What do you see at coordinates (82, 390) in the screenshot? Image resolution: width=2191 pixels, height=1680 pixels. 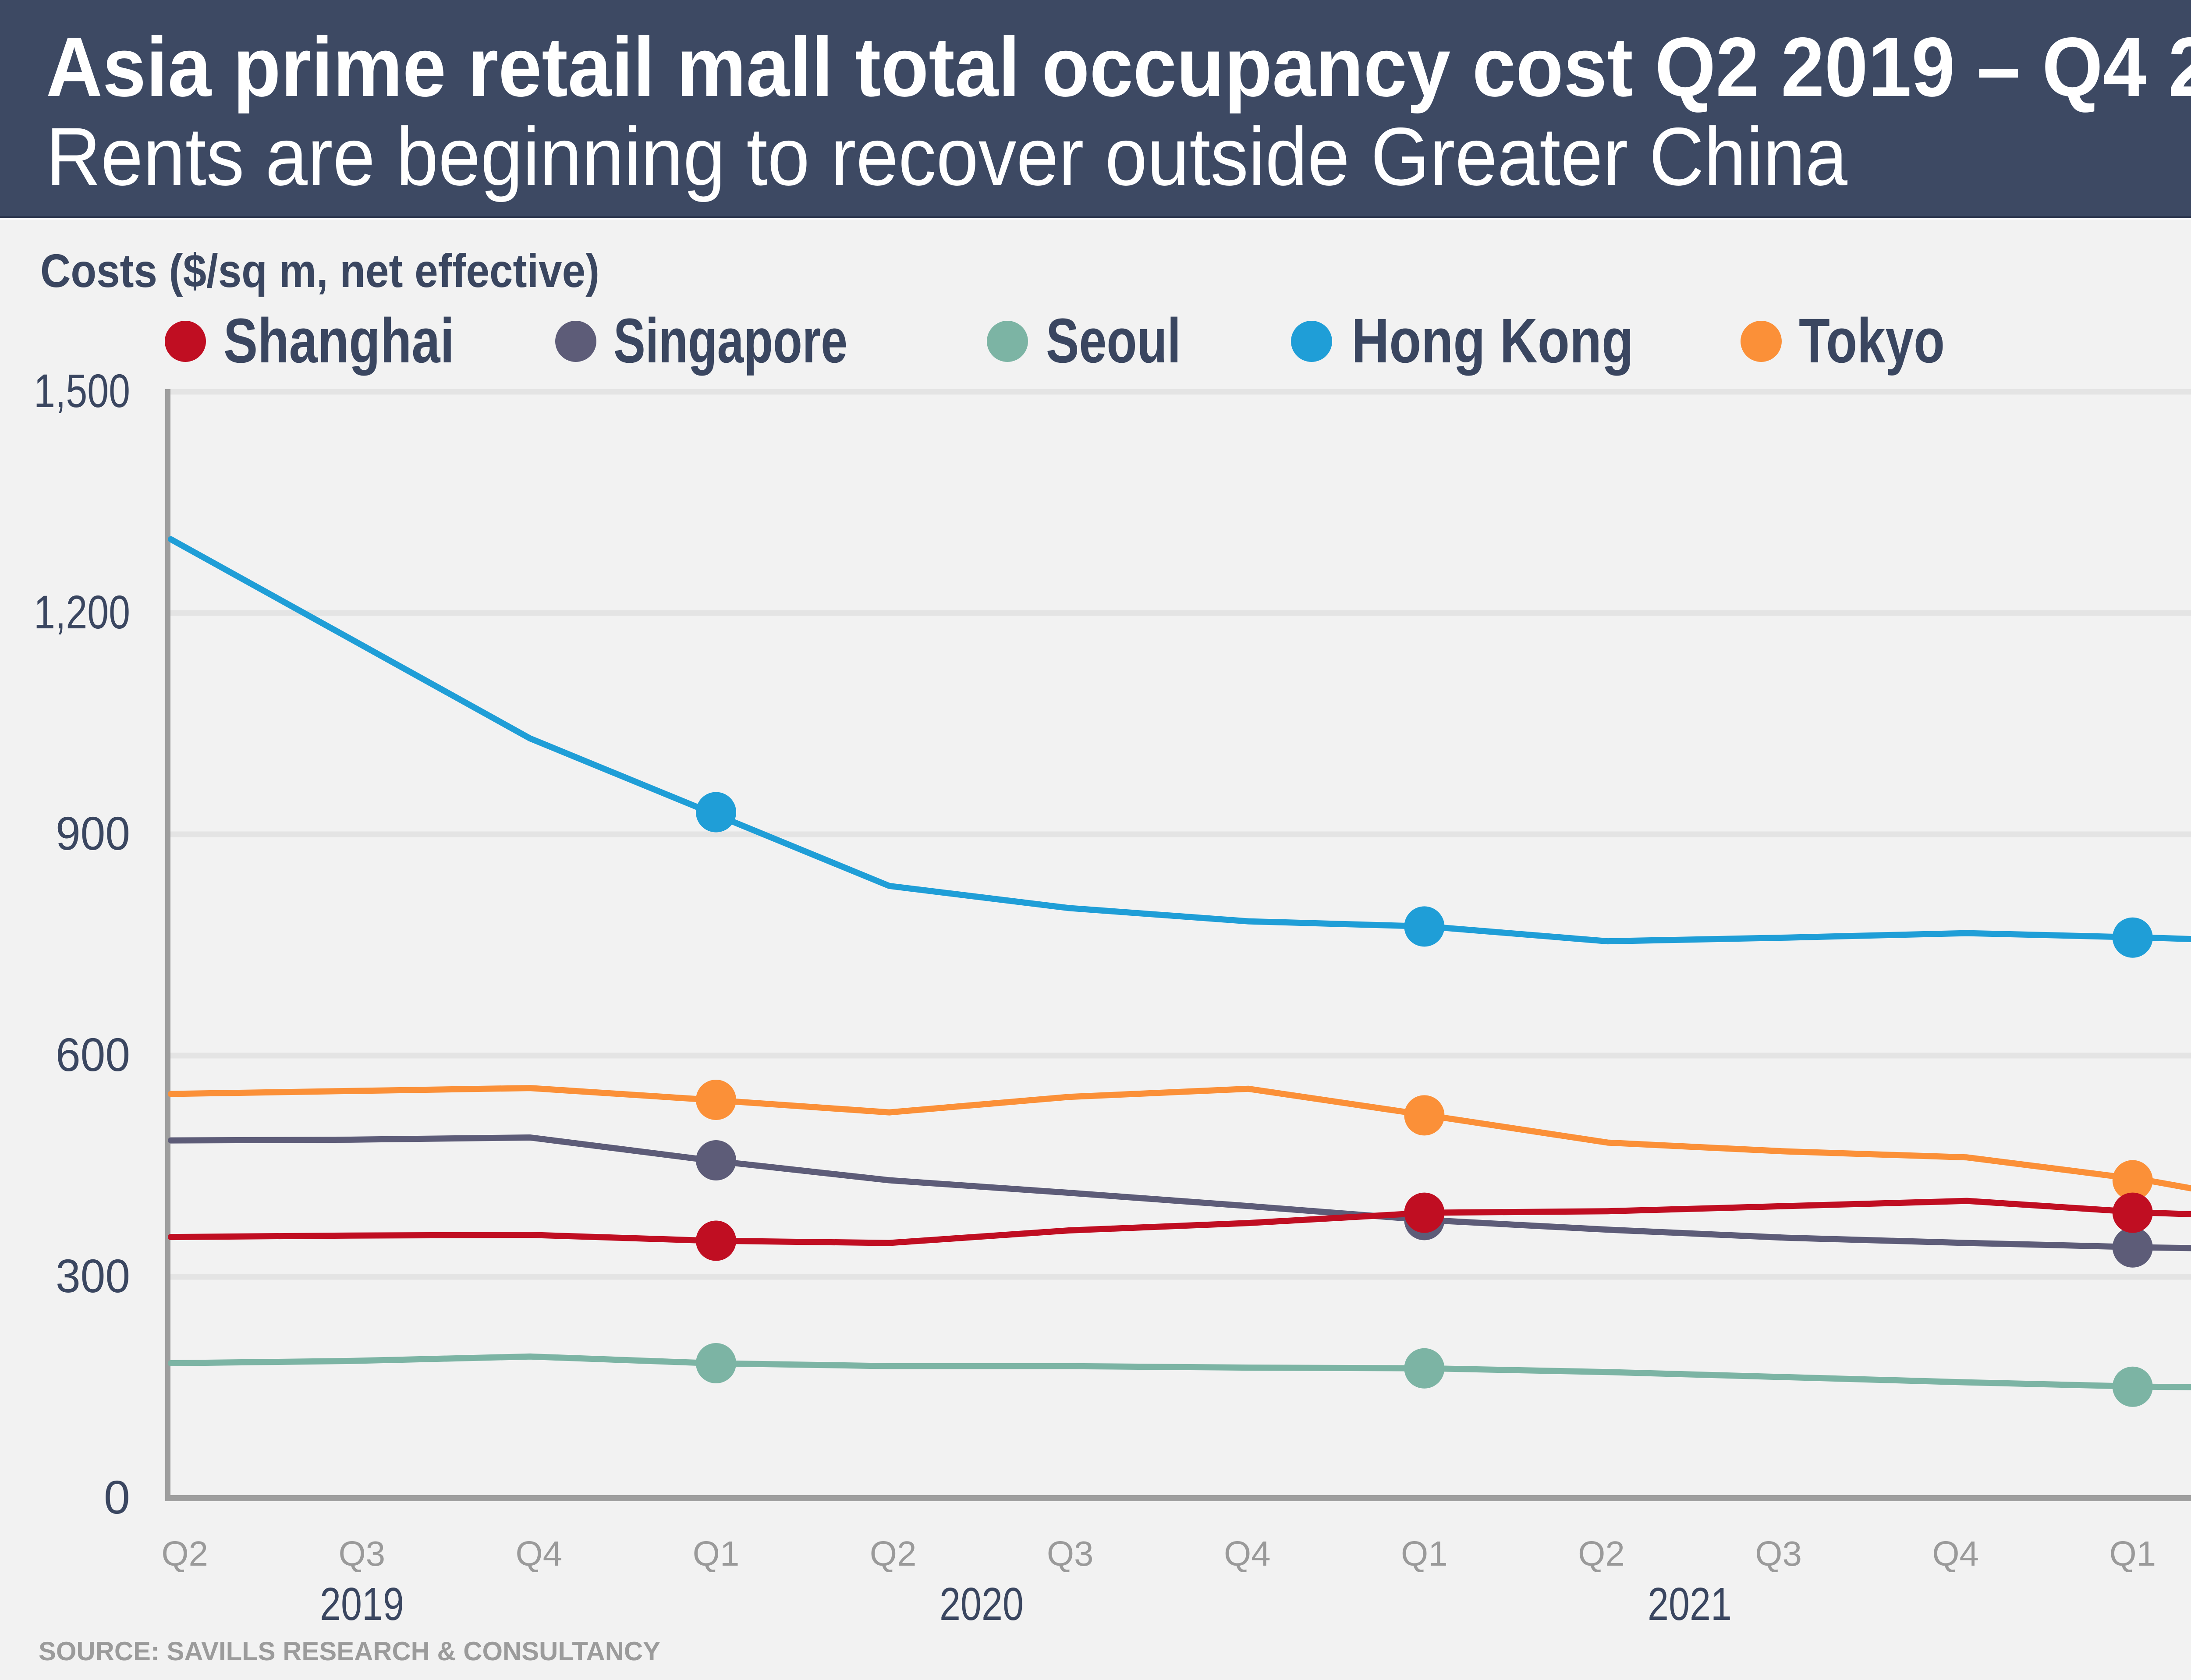 I see `svg-text: 1,500` at bounding box center [82, 390].